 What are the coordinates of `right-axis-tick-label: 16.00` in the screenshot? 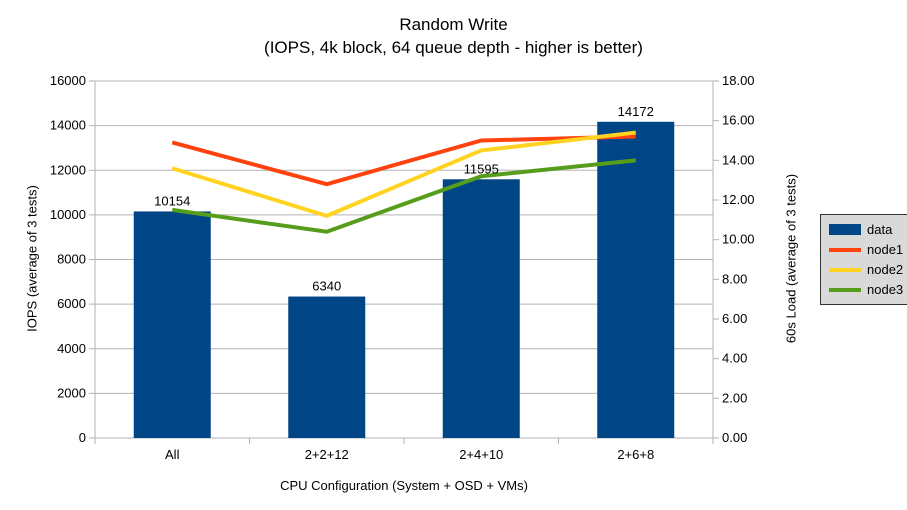 It's located at (738, 120).